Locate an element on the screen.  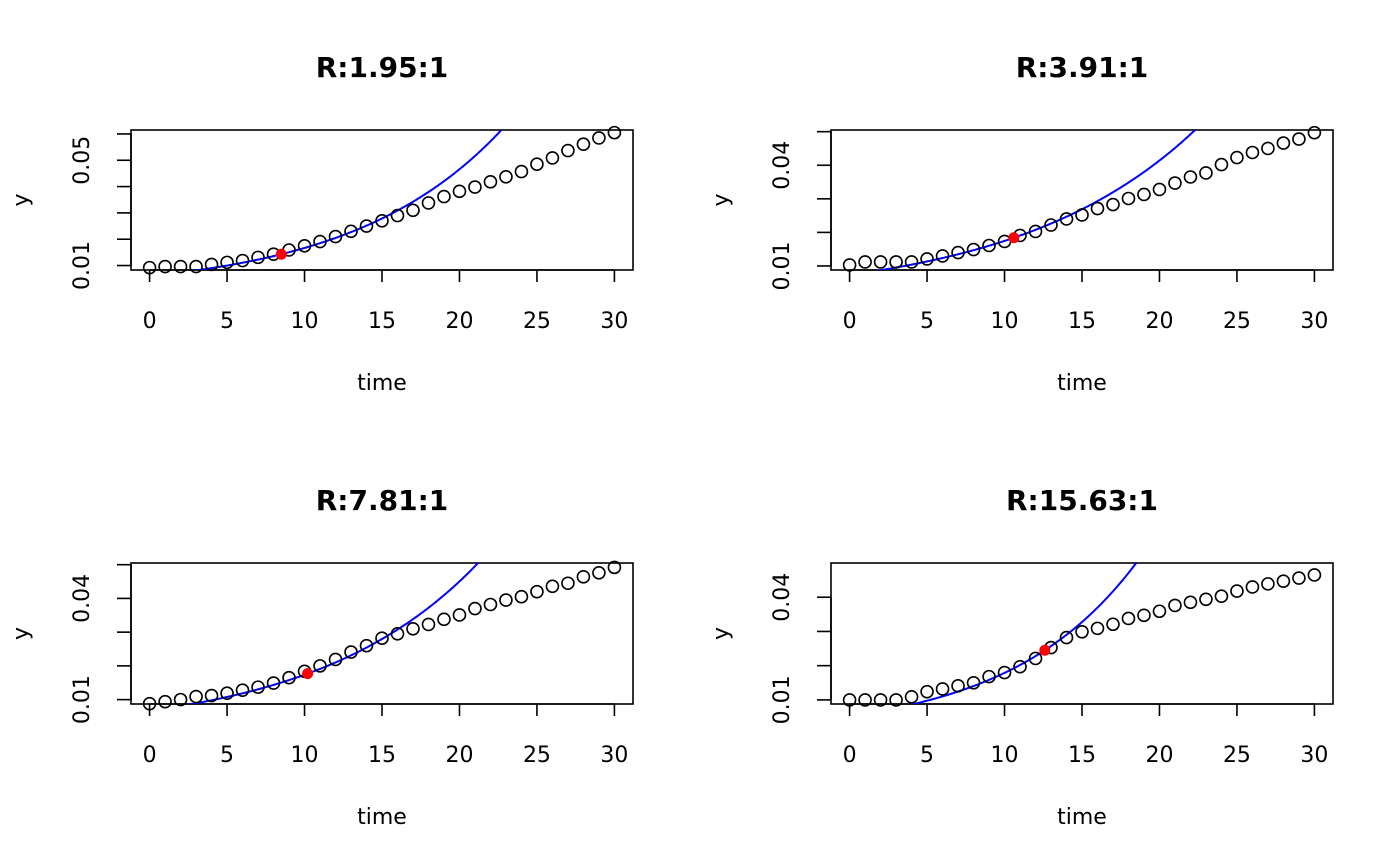
x-tick-label: 0 is located at coordinates (850, 321).